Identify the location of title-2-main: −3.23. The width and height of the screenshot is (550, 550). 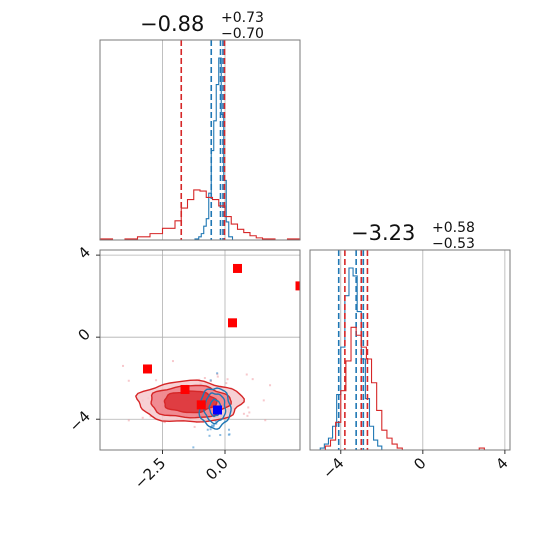
(383, 233).